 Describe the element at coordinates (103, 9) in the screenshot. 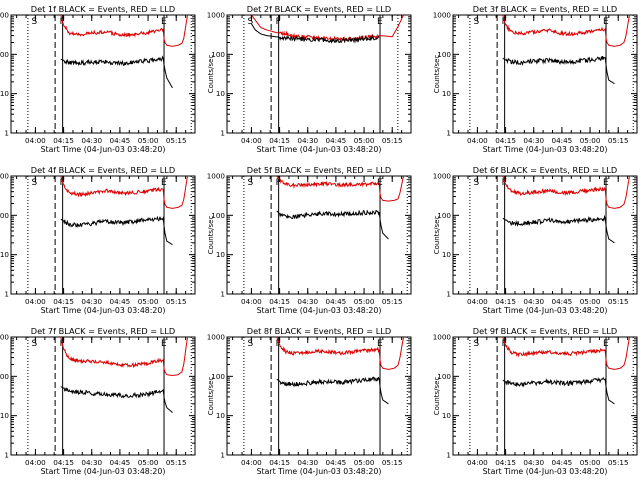

I see `panel-title: Det 1f BLACK = Events, RED = LLD` at that location.